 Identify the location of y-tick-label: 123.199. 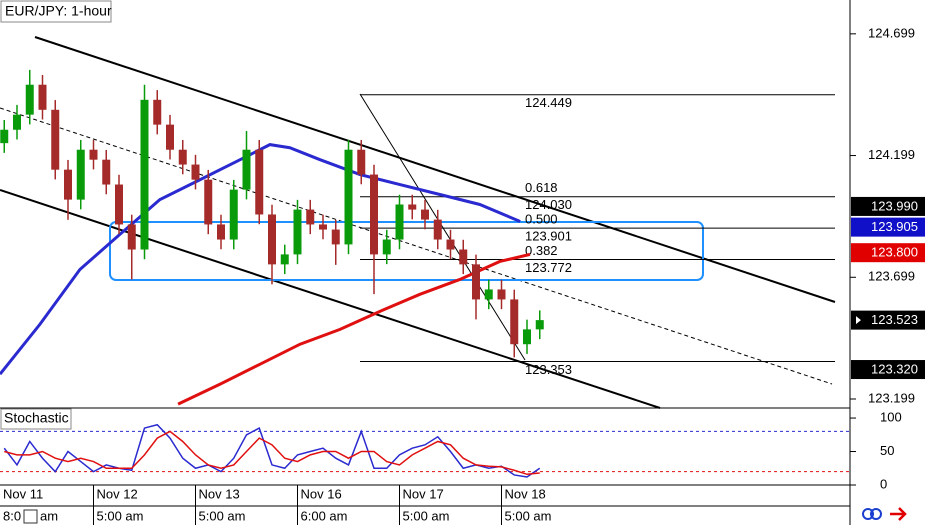
(891, 397).